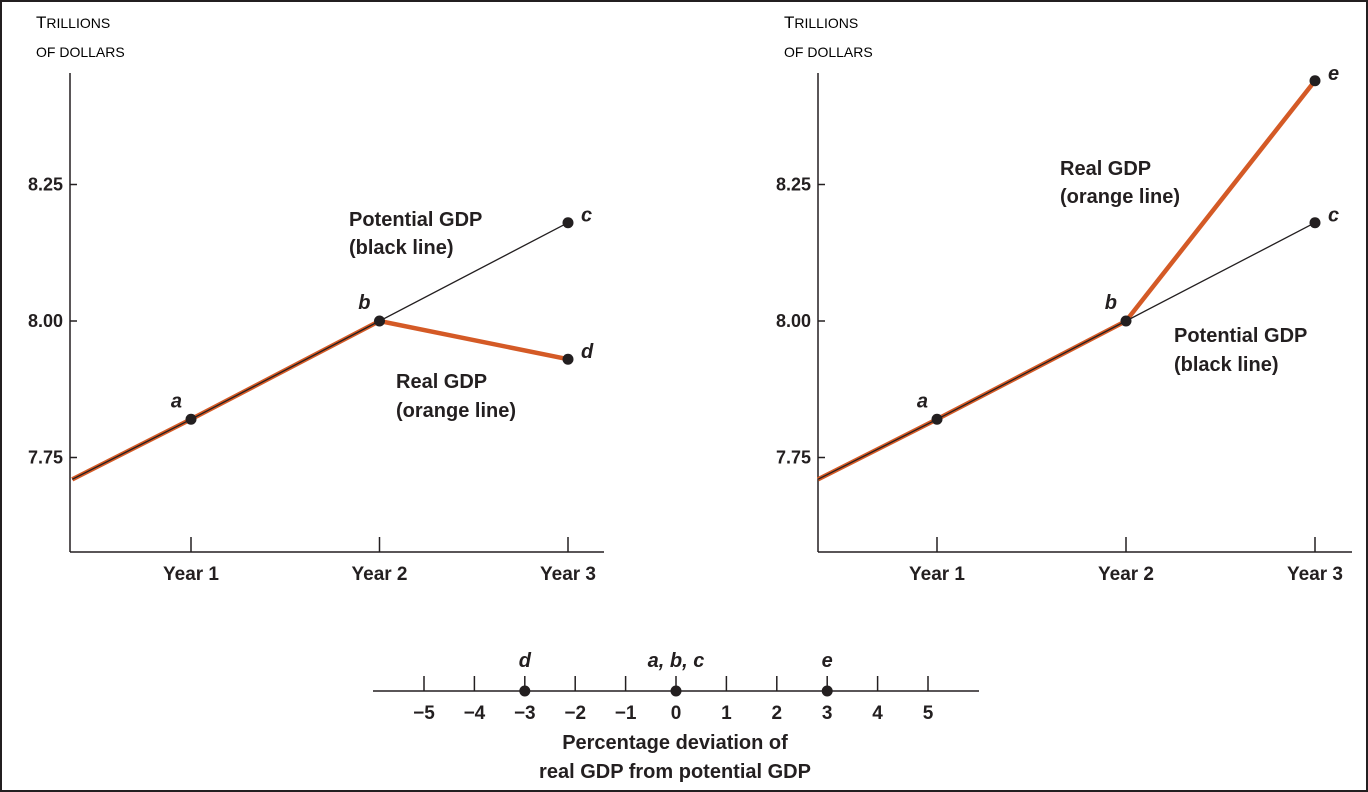 The width and height of the screenshot is (1368, 792). Describe the element at coordinates (1226, 365) in the screenshot. I see `right-potential-gdp-sublabel: (black line)` at that location.